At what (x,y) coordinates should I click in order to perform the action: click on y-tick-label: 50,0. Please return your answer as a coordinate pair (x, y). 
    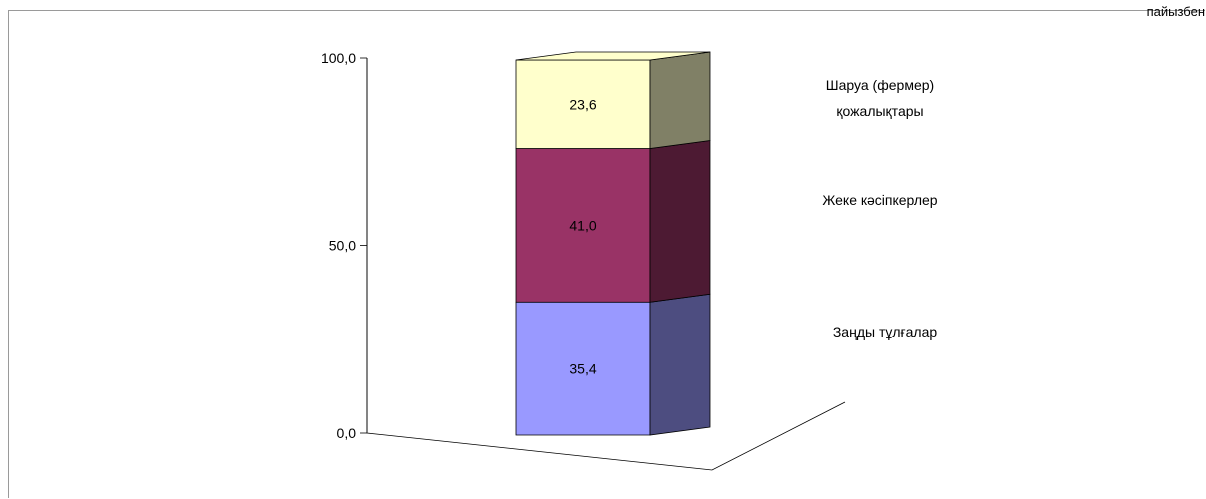
    Looking at the image, I should click on (342, 246).